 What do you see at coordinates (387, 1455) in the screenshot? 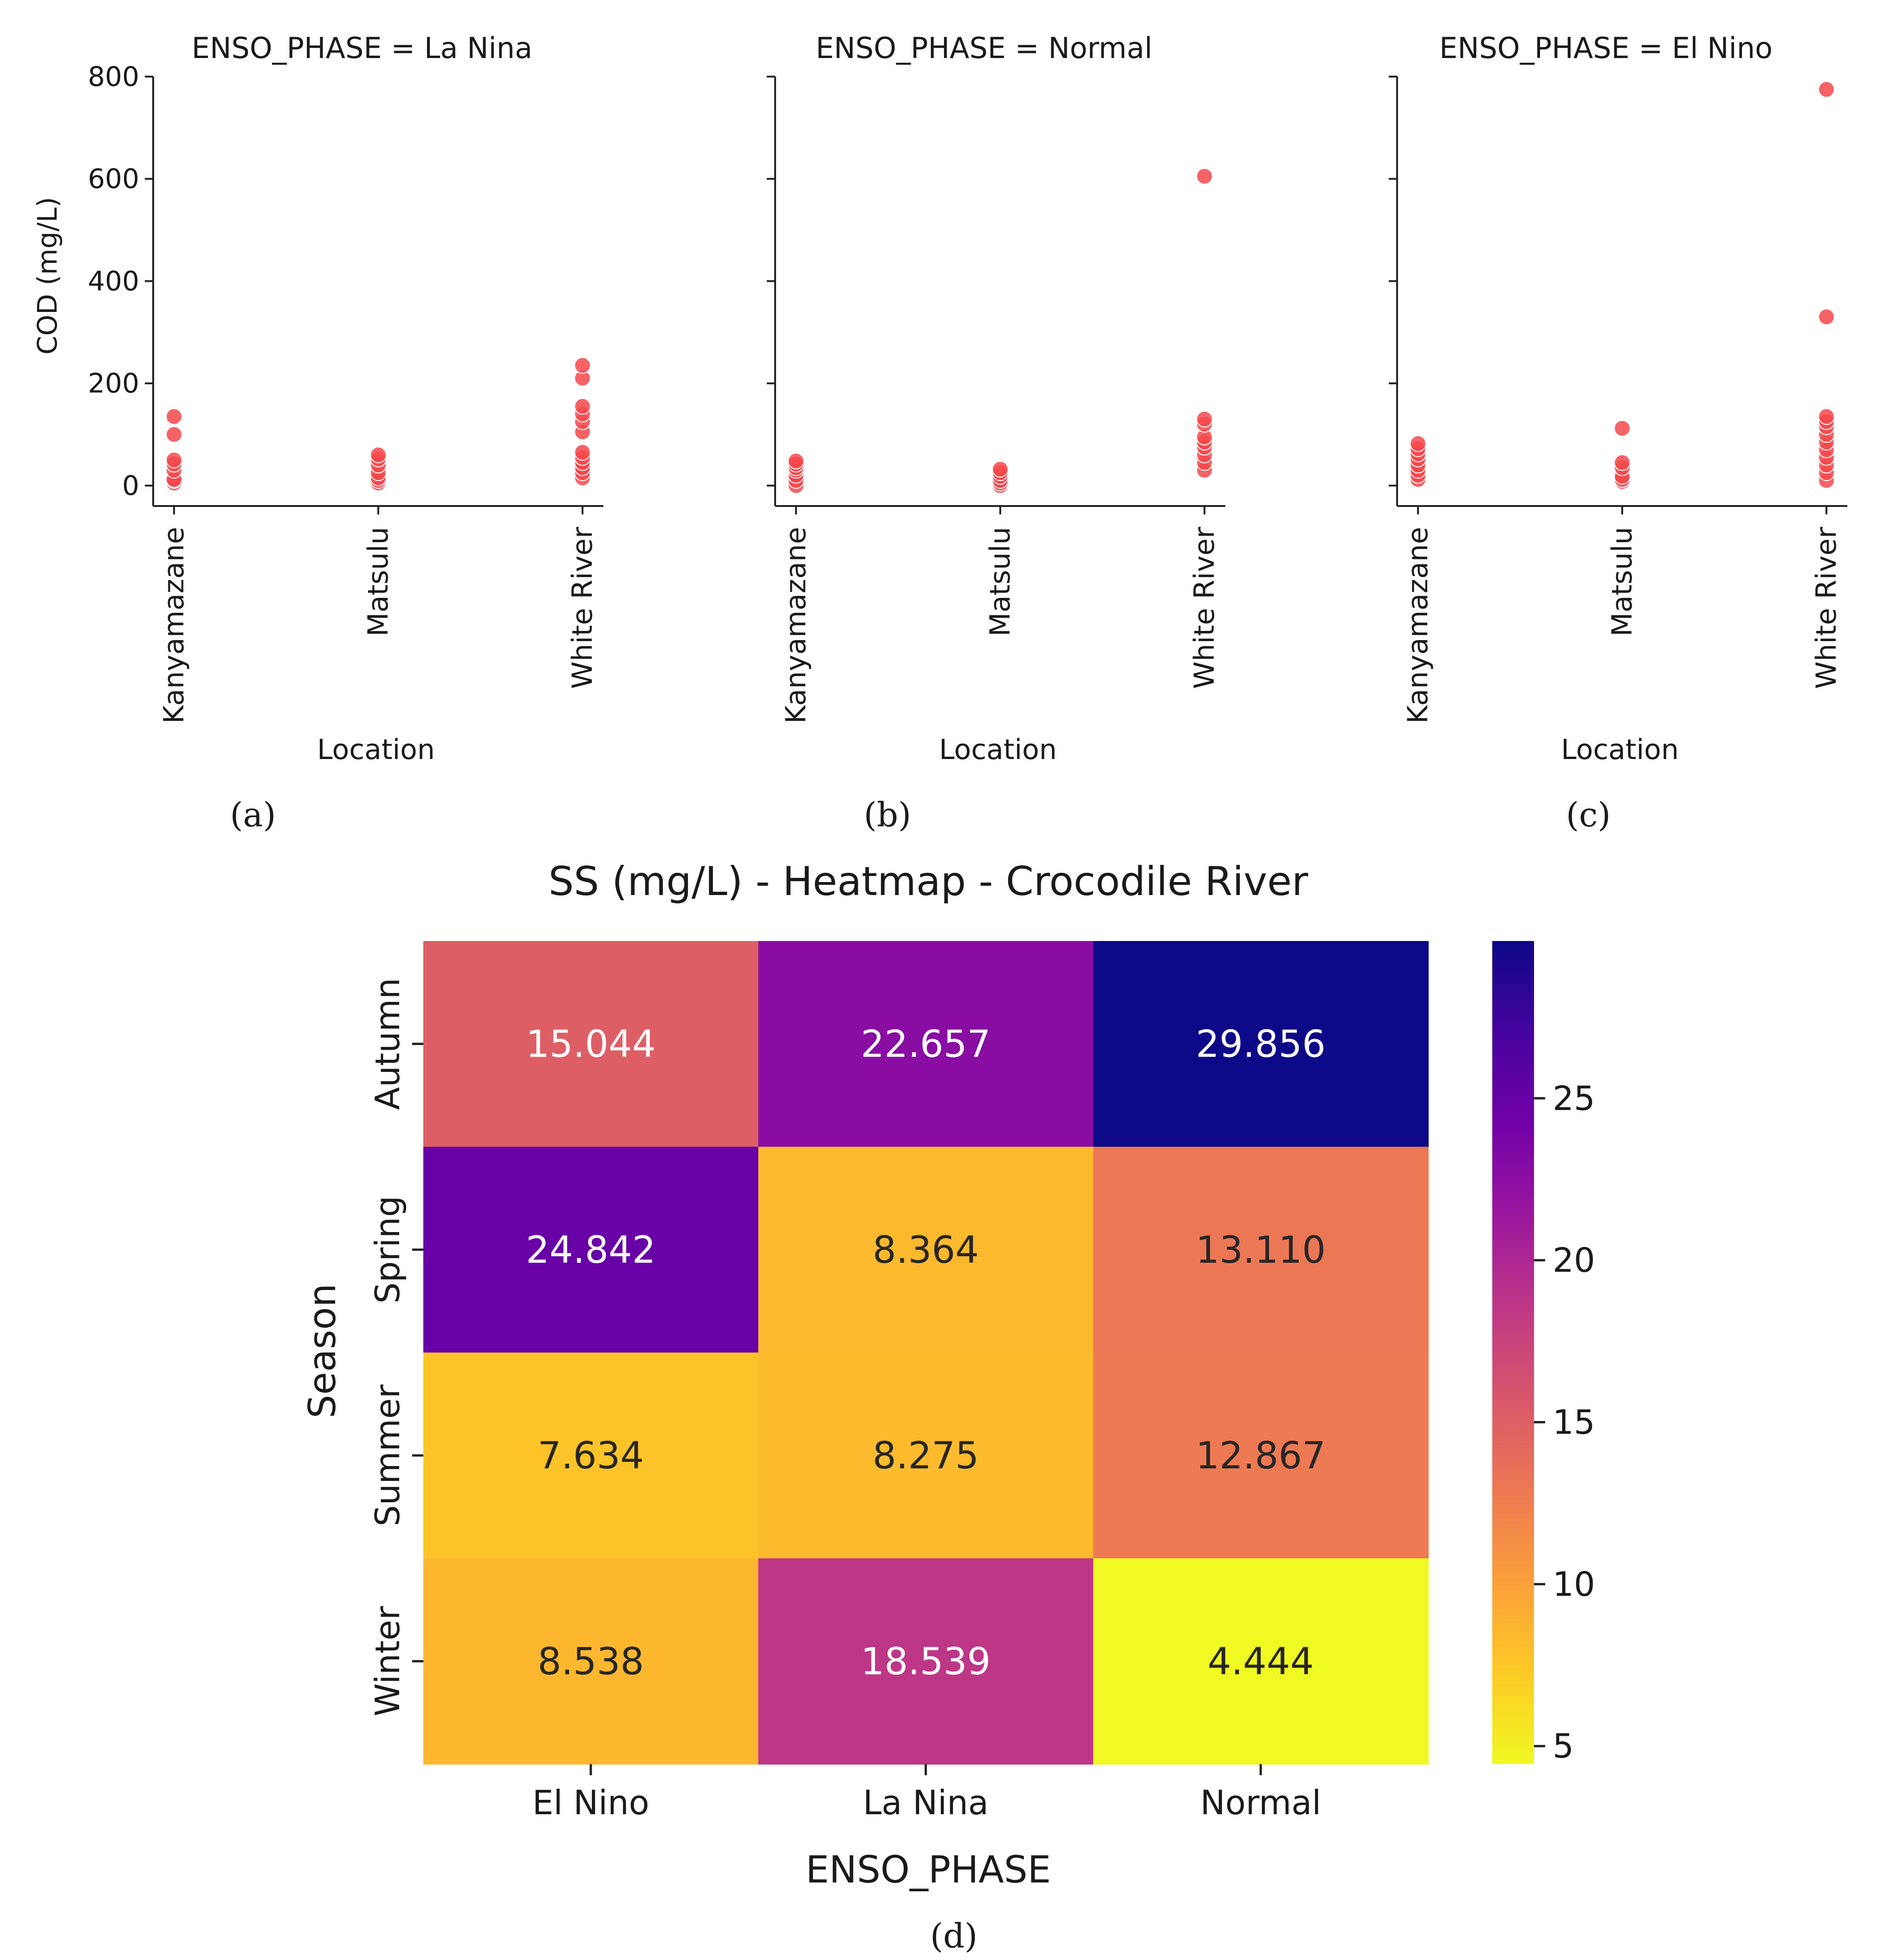
I see `y-tick-label: Summer` at bounding box center [387, 1455].